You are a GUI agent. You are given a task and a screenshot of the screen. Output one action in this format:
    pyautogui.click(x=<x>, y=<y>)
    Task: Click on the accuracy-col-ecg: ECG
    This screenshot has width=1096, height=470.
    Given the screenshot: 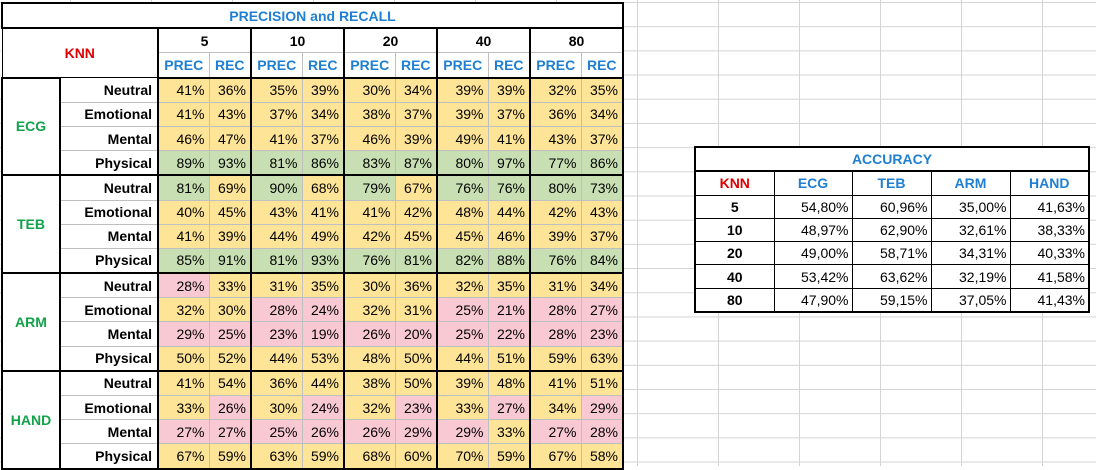 What is the action you would take?
    pyautogui.click(x=813, y=183)
    